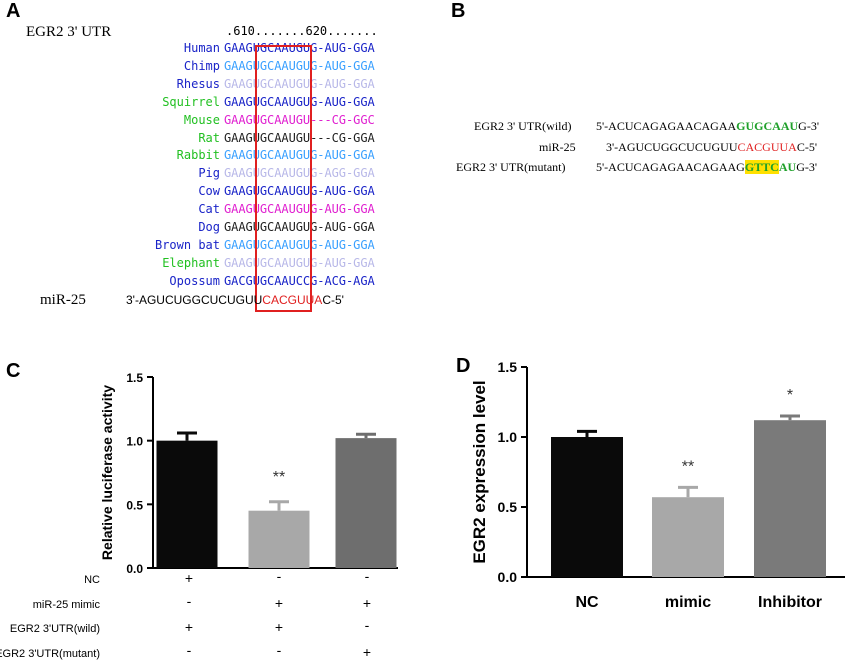 The height and width of the screenshot is (664, 851). I want to click on alignment-title: EGR2 3' UTR, so click(69, 32).